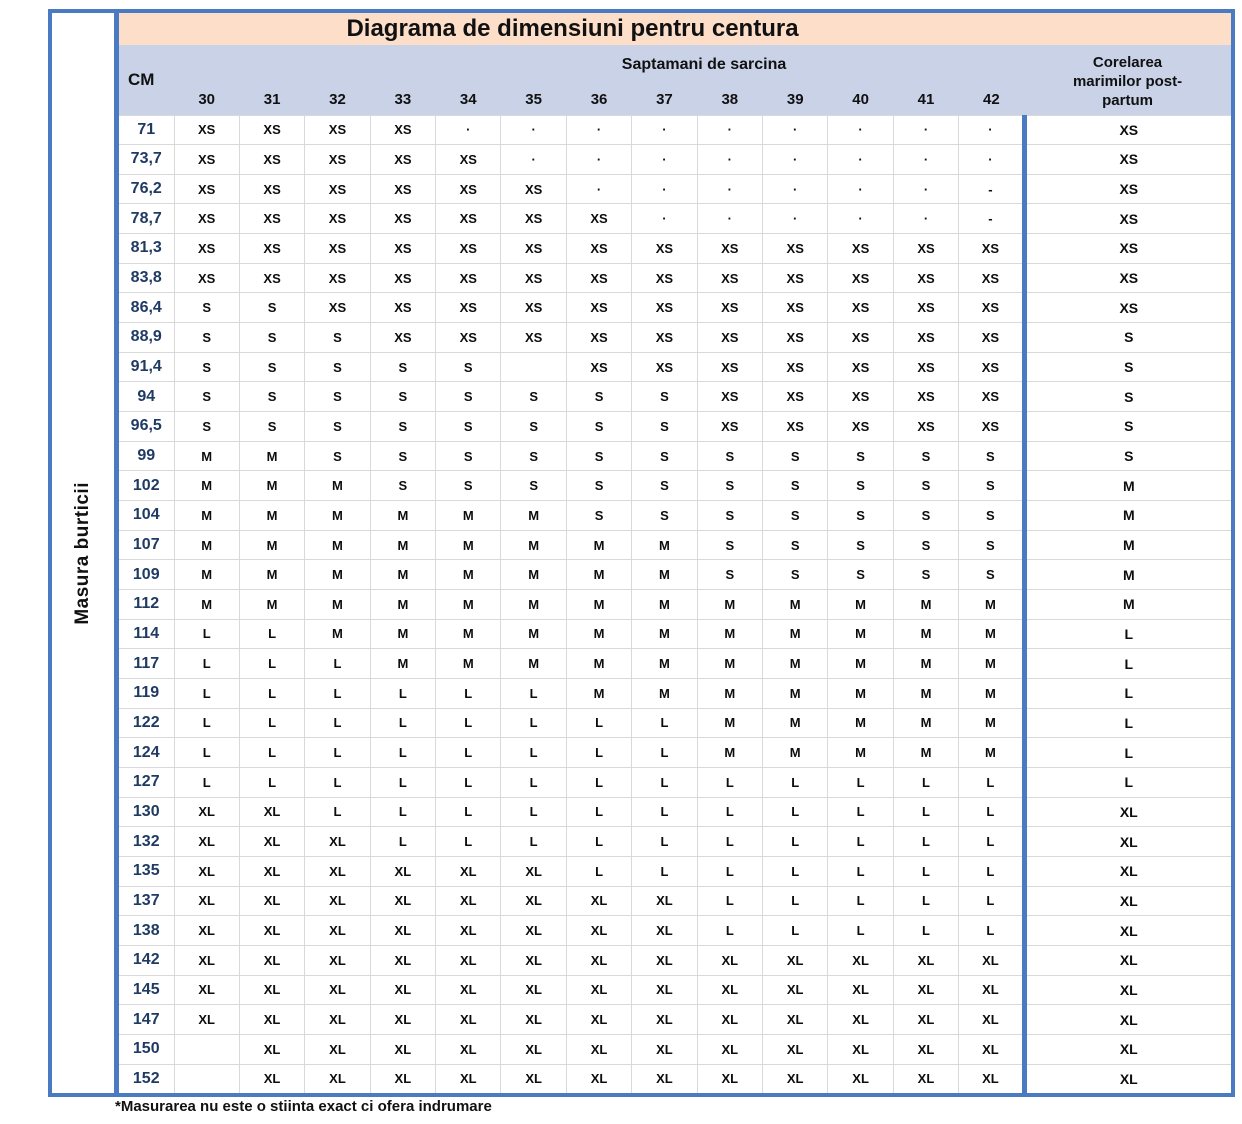  I want to click on cm-column-header: CM, so click(146, 80).